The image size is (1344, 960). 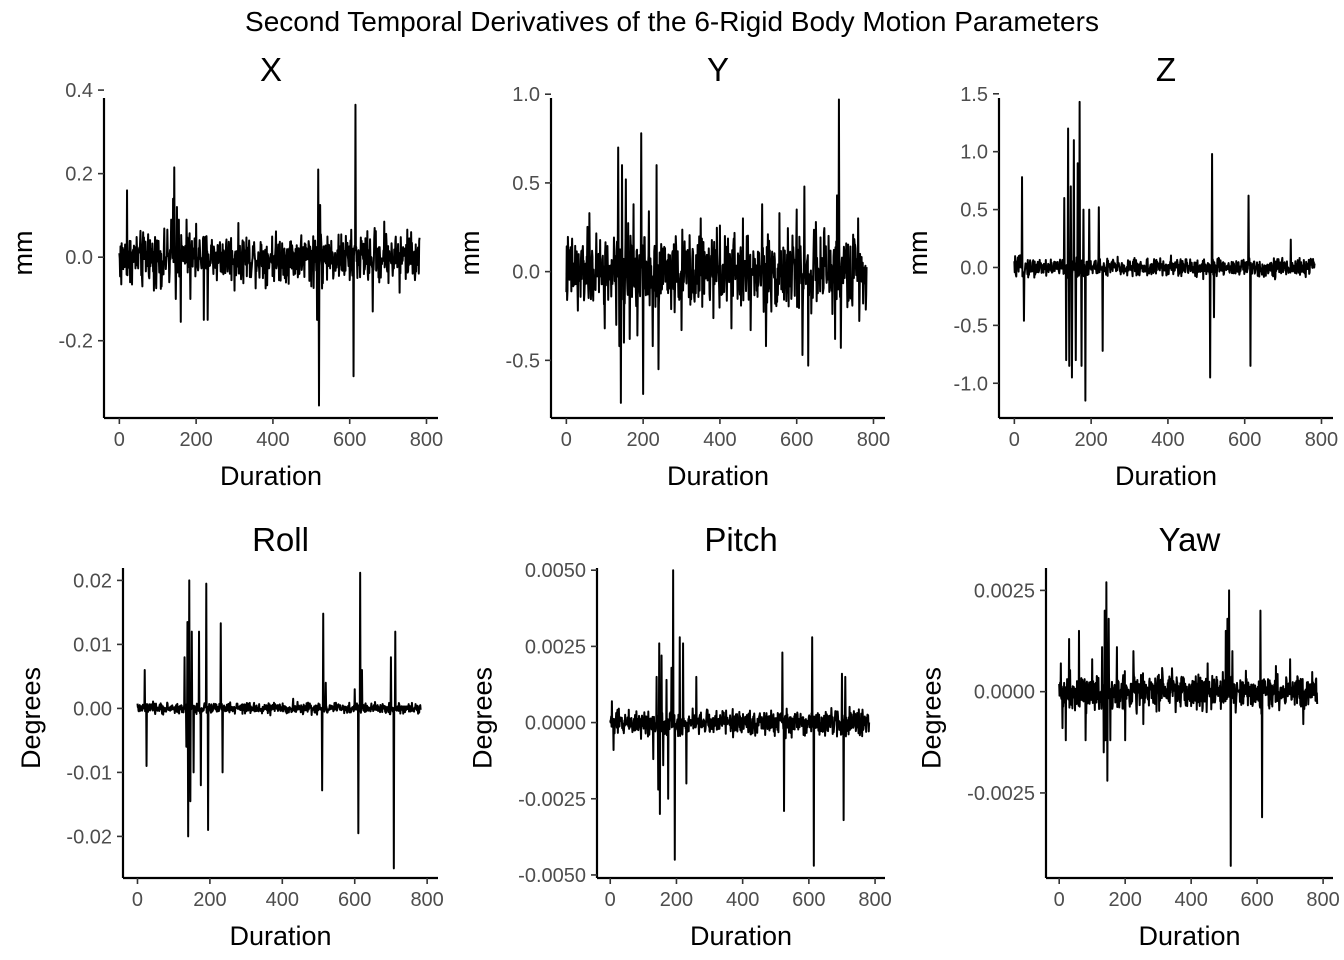 I want to click on panel-title: Z, so click(x=1166, y=69).